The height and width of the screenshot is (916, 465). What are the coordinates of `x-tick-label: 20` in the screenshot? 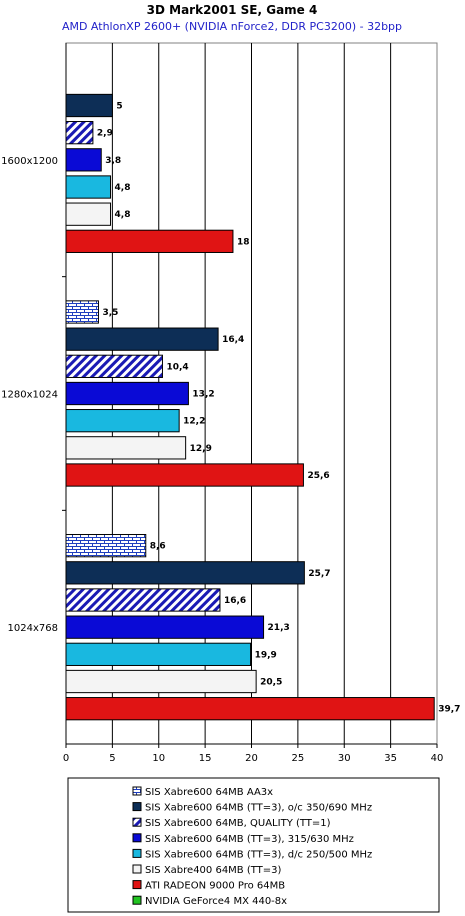 It's located at (251, 758).